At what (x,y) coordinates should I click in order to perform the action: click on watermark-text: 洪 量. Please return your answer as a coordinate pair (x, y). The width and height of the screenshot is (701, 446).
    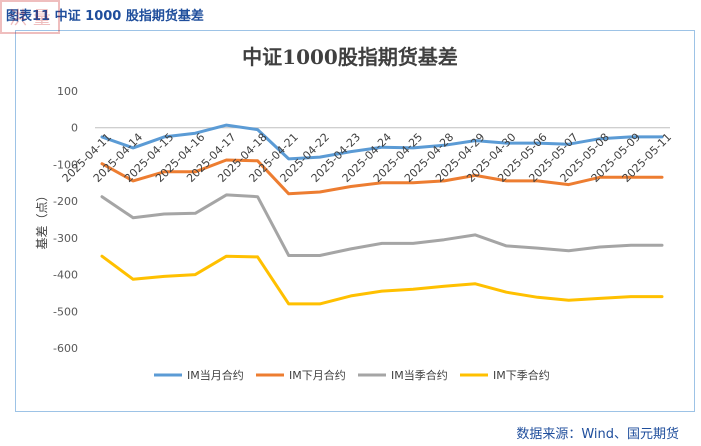
    Looking at the image, I should click on (30, 18).